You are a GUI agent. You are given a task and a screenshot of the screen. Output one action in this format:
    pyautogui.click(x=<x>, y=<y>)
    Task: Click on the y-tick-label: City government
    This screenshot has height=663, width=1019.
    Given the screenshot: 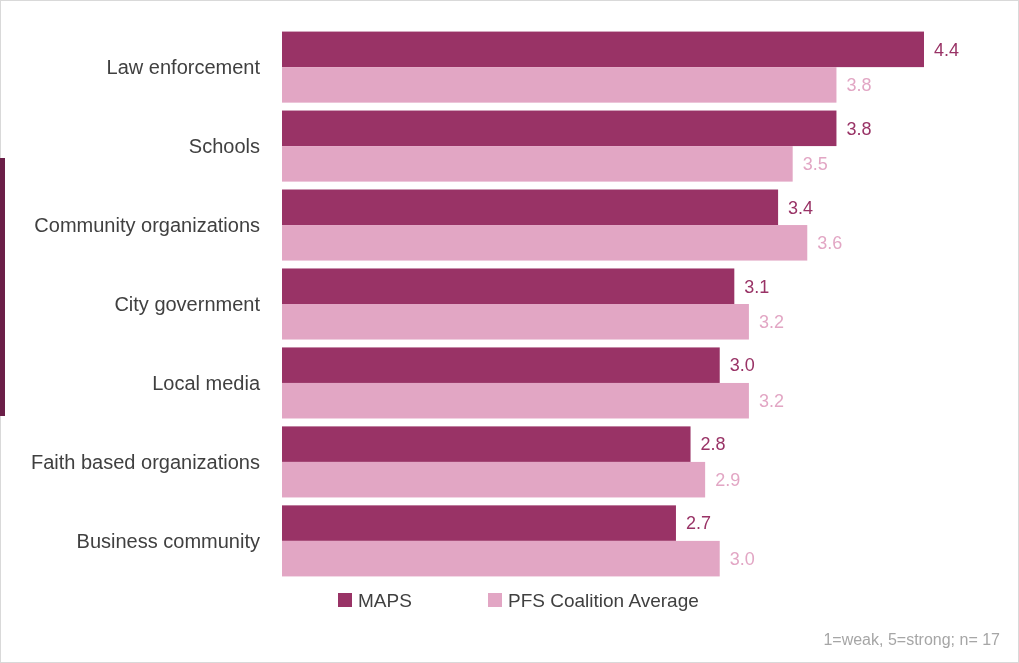 What is the action you would take?
    pyautogui.click(x=187, y=304)
    